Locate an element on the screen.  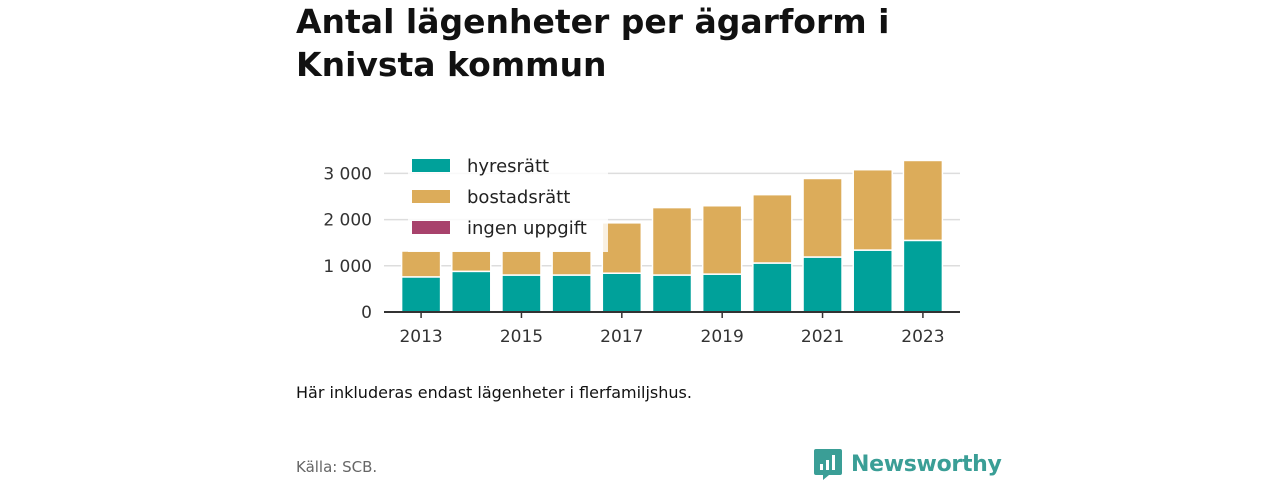
y-tick-label: 3 000 is located at coordinates (347, 174).